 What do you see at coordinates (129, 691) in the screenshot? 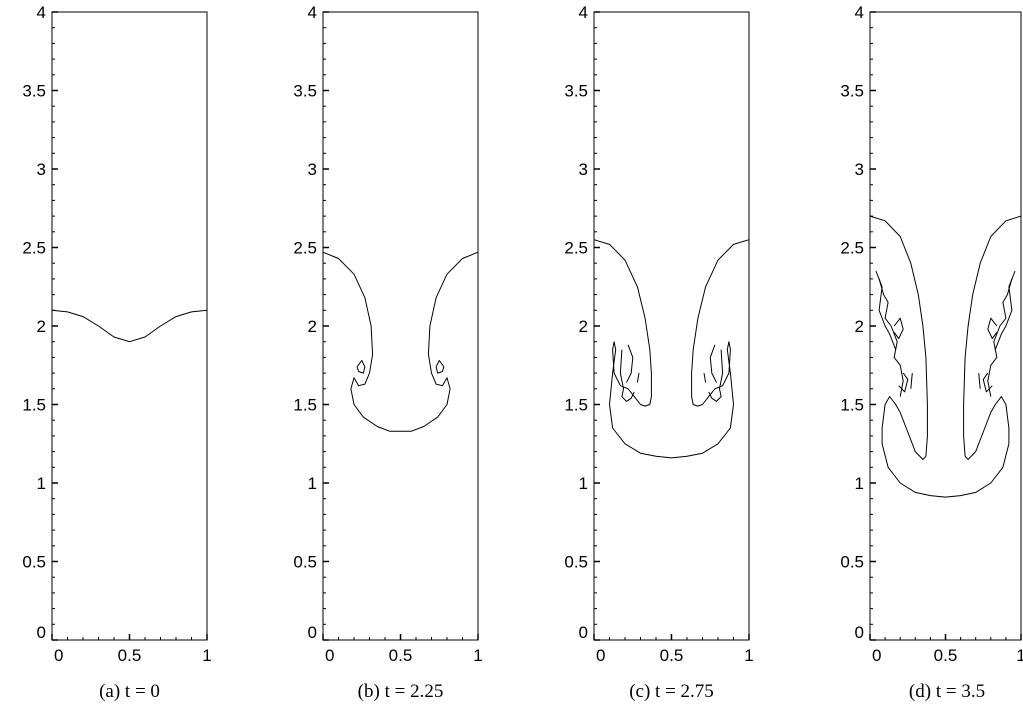
I see `panel-caption: (a) t = 0` at bounding box center [129, 691].